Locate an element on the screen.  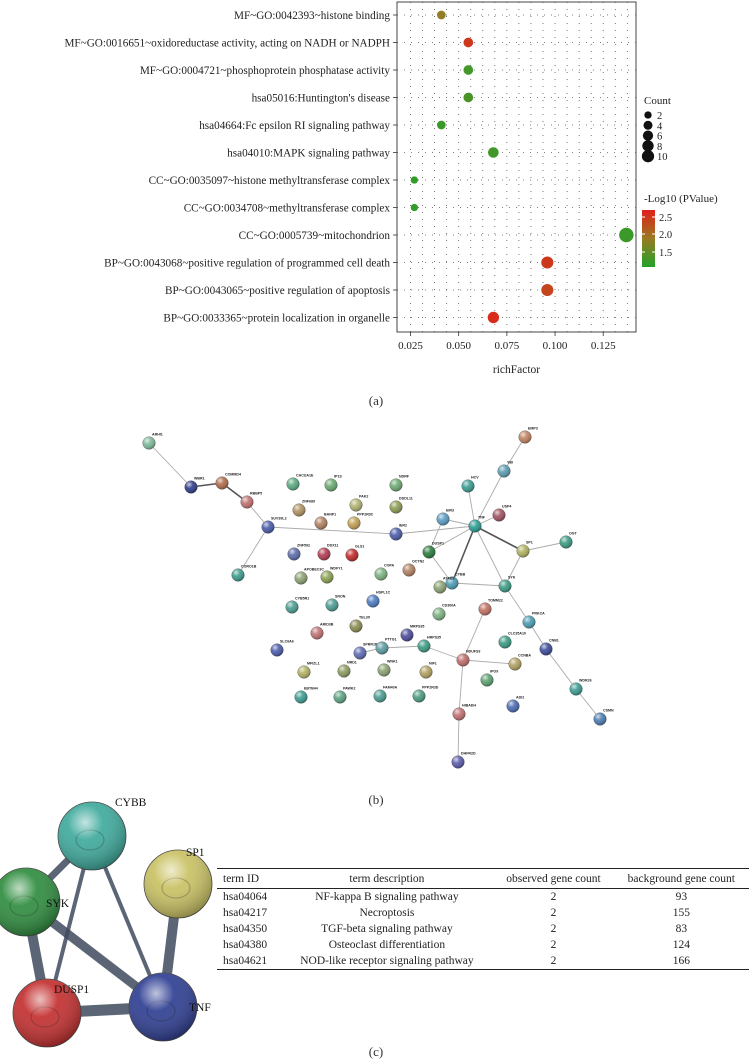
legend-color-title: -Log10 (PValue) is located at coordinates (681, 199).